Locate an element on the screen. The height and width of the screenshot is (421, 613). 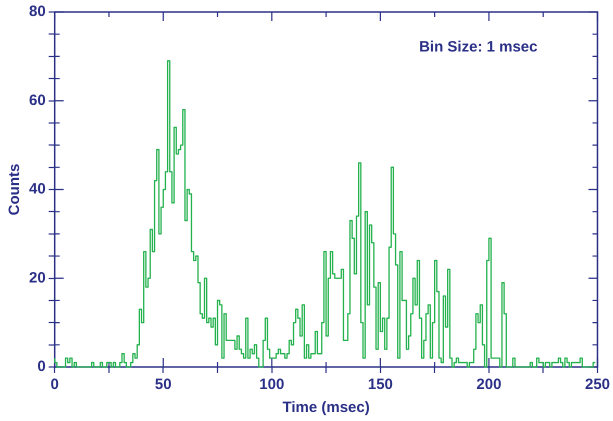
annotation: Bin Size: 1 msec is located at coordinates (478, 47).